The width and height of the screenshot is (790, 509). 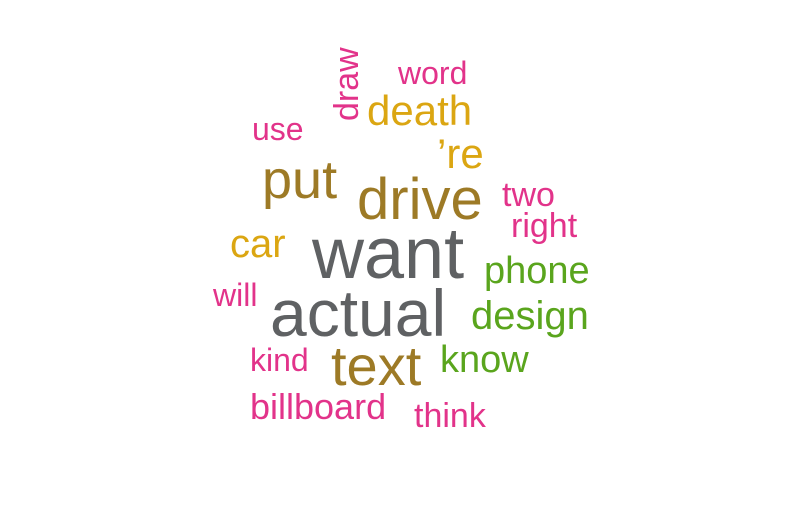 What do you see at coordinates (530, 316) in the screenshot?
I see `word-design: design` at bounding box center [530, 316].